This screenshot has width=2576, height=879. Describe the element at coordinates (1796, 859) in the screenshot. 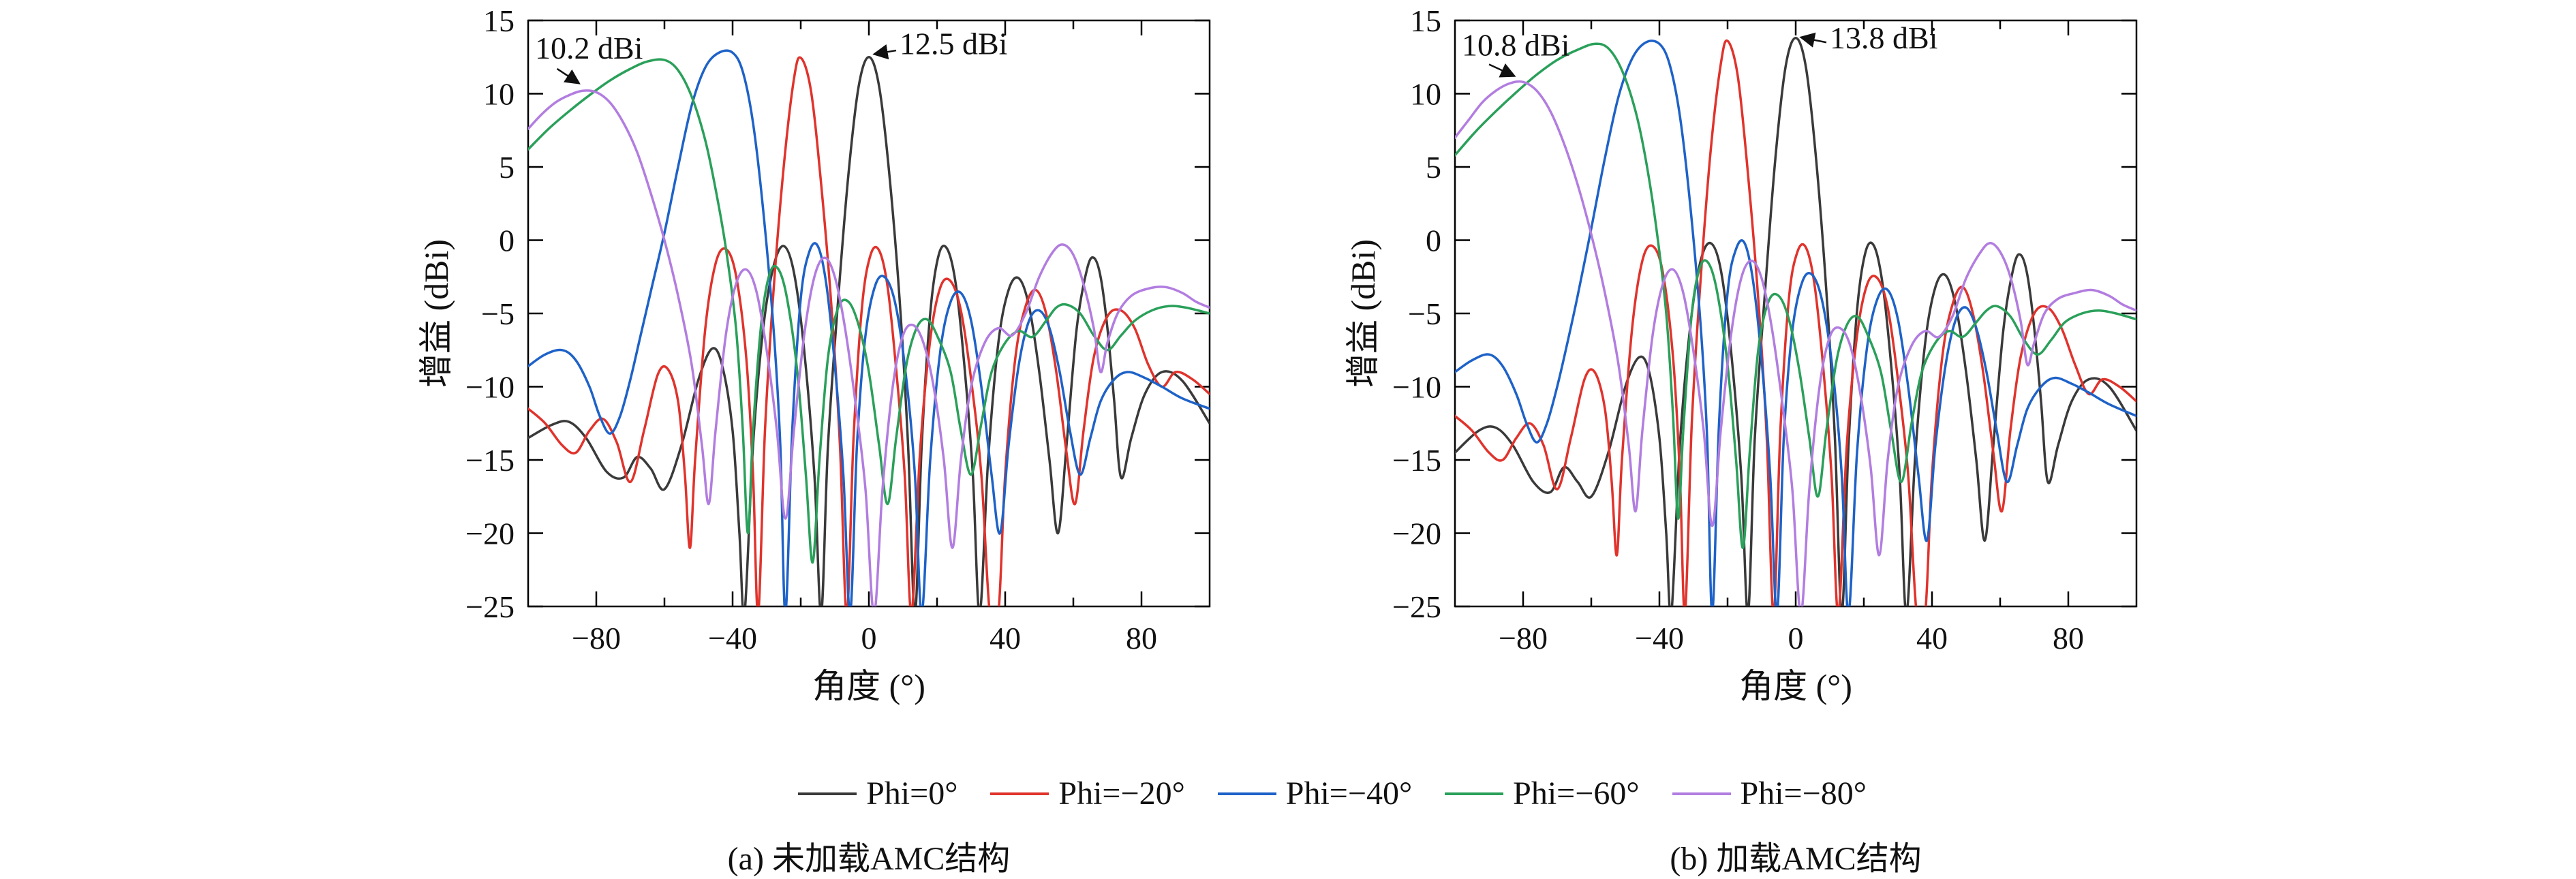

I see `caption-b: (b) 加载AMC结构` at that location.